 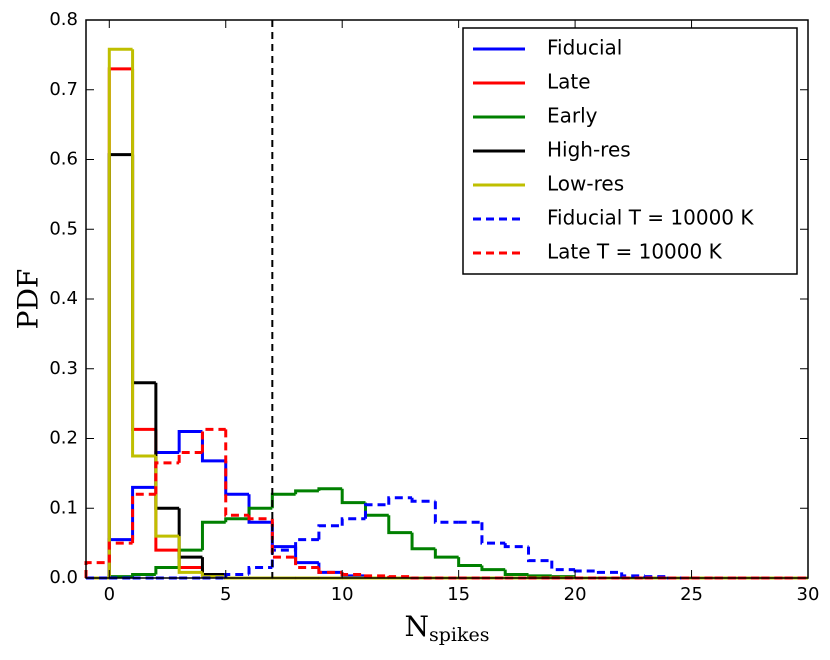 I want to click on y-tick-label: 0.5, so click(x=63, y=228).